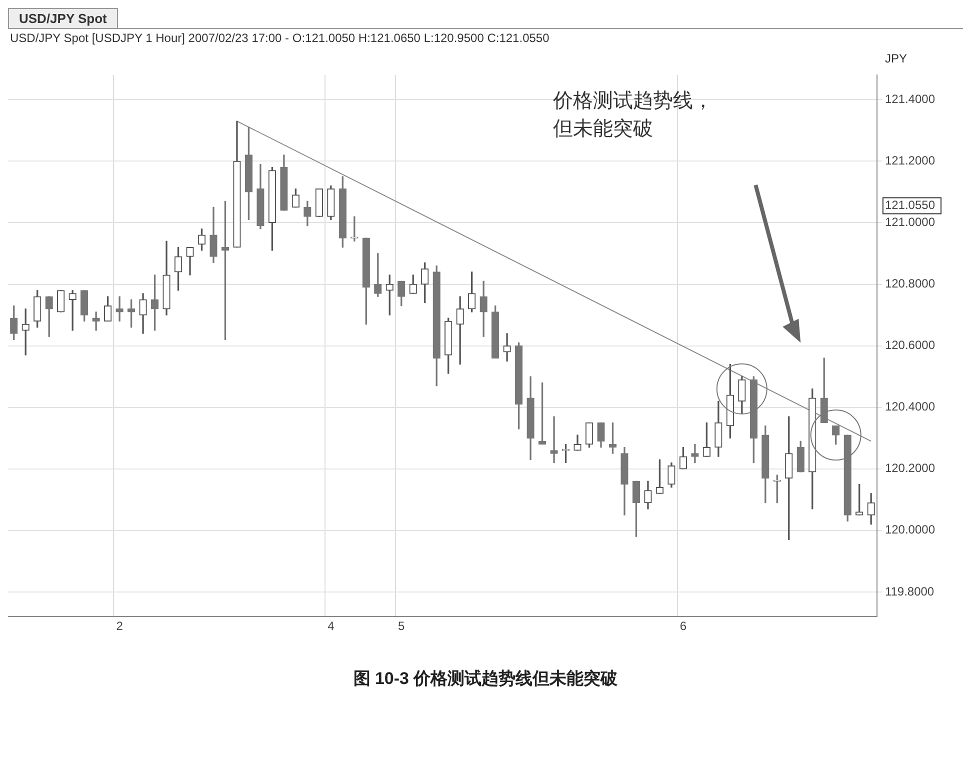 The image size is (975, 774). What do you see at coordinates (485, 679) in the screenshot?
I see `caption: 图 10-3 价格测试趋势线但未能突破` at bounding box center [485, 679].